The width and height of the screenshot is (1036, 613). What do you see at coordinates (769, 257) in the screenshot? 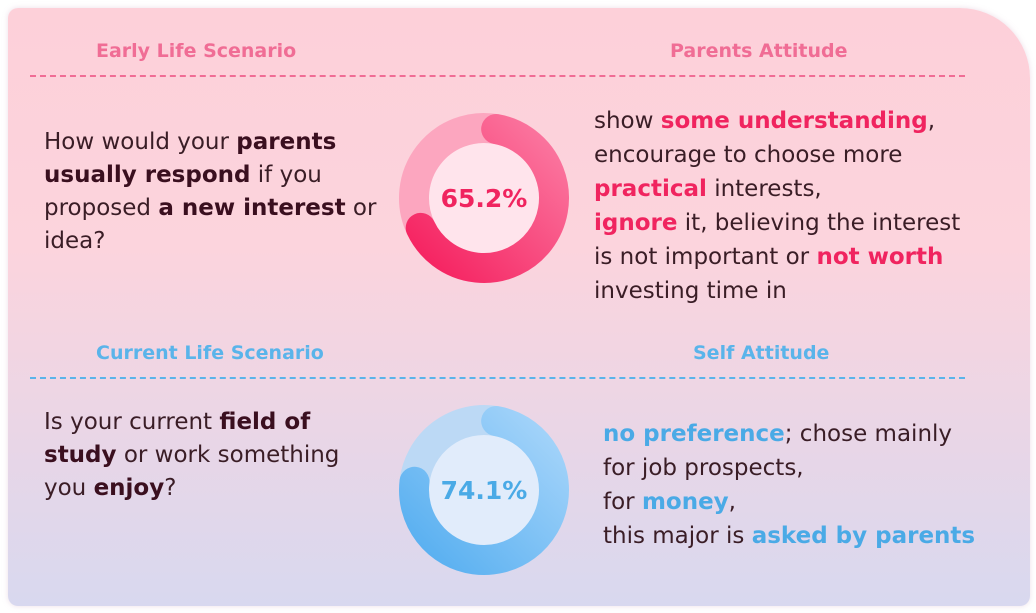
I see `answer-line: is not important or not worth` at bounding box center [769, 257].